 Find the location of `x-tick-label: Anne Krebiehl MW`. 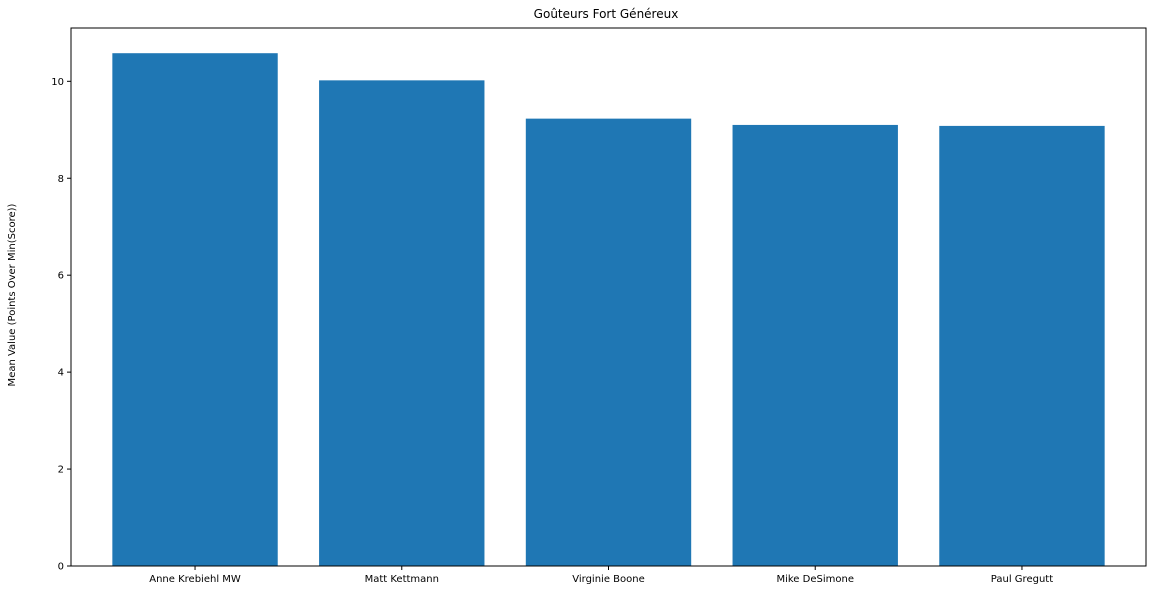

x-tick-label: Anne Krebiehl MW is located at coordinates (195, 579).